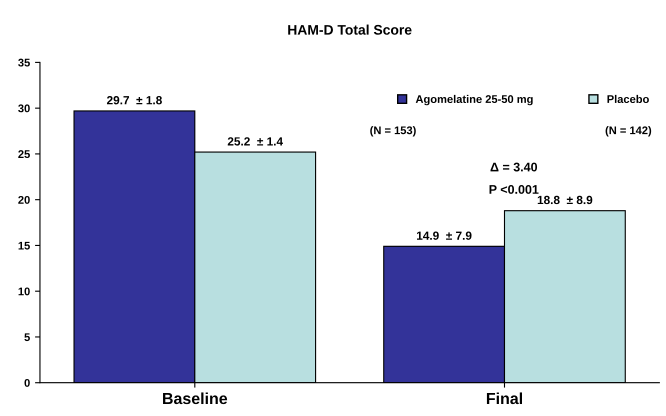  Describe the element at coordinates (514, 189) in the screenshot. I see `annotation: P <0.001` at that location.